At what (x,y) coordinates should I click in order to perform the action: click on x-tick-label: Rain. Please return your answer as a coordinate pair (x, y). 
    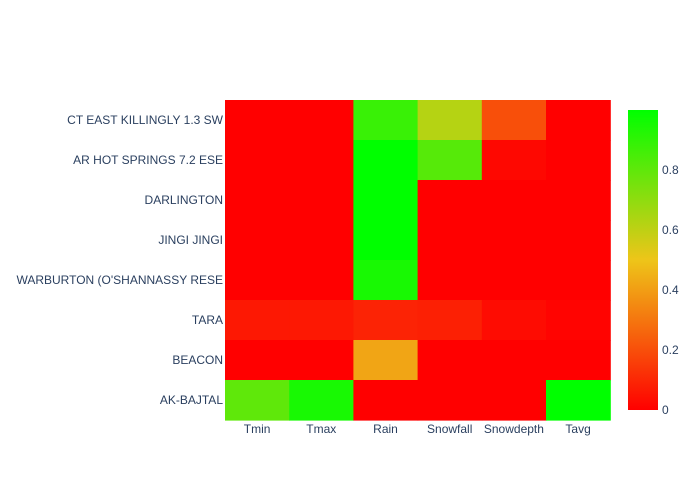
    Looking at the image, I should click on (385, 429).